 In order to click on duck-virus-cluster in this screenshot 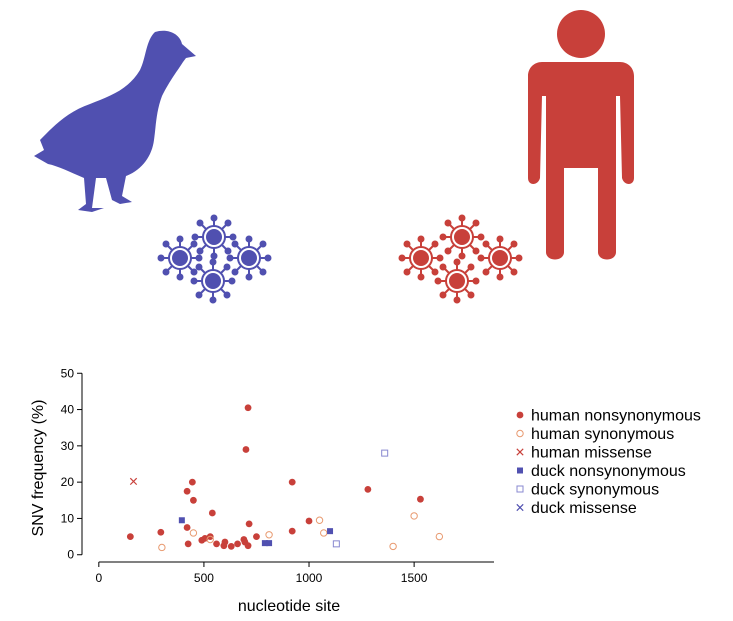, I will do `click(214, 259)`.